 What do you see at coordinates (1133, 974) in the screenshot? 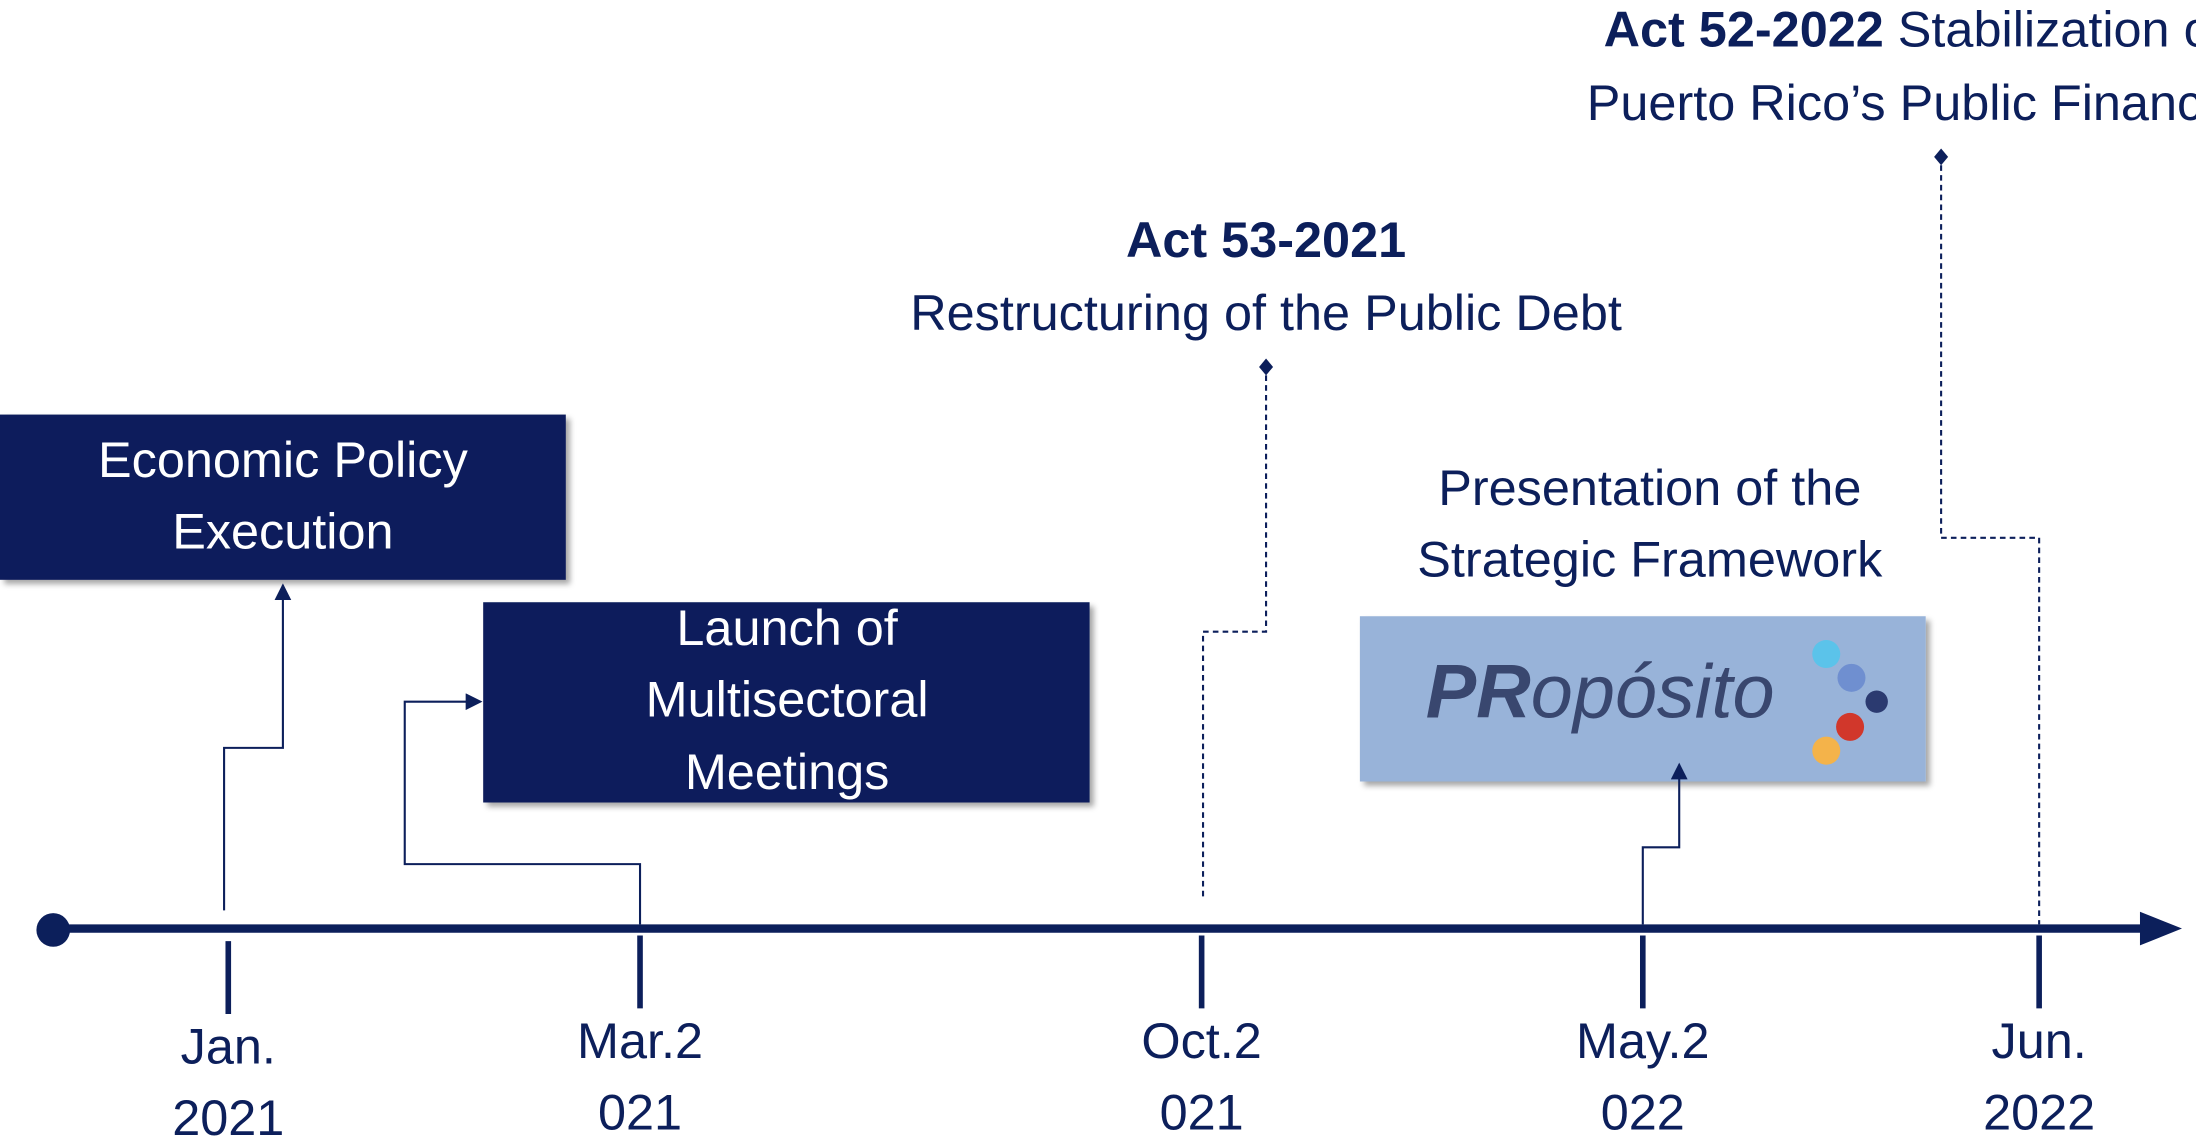
I see `ticks` at bounding box center [1133, 974].